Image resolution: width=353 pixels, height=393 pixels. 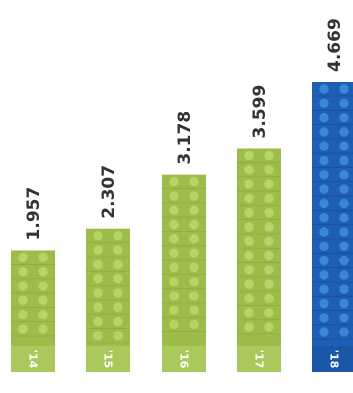 I want to click on data-label: 4.669, so click(x=335, y=45).